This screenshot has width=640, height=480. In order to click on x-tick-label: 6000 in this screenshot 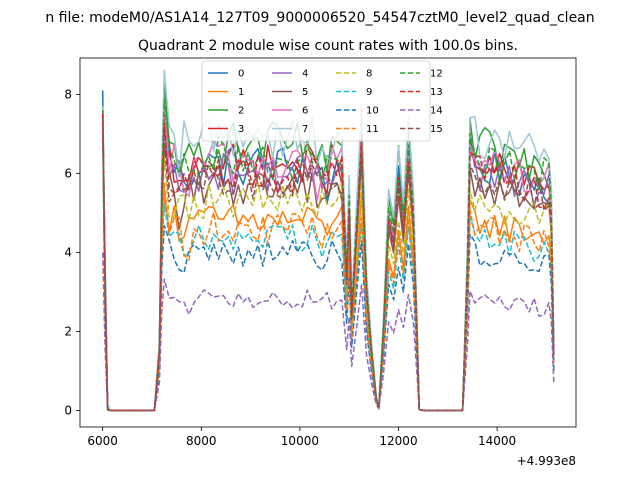, I will do `click(102, 441)`.